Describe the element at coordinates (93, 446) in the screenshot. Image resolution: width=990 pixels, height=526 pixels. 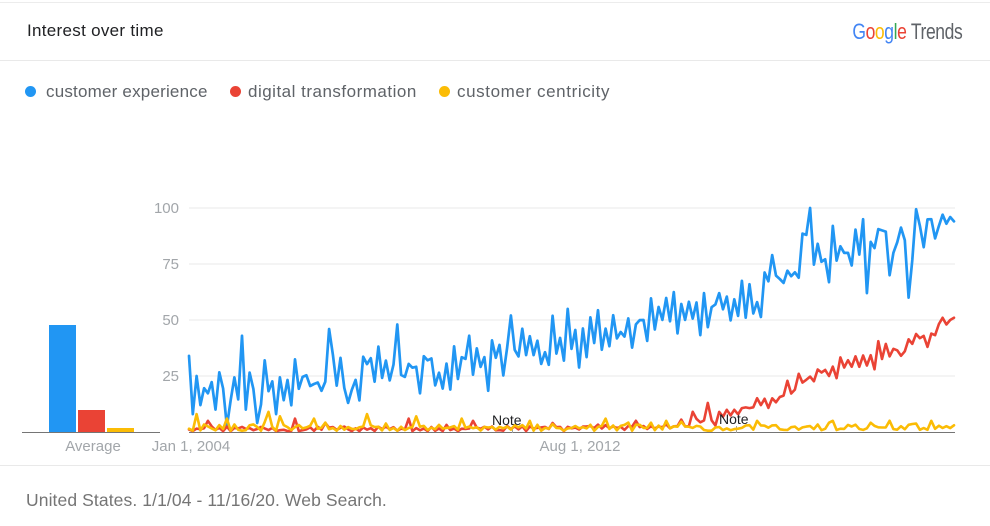
I see `svg-text: Average` at that location.